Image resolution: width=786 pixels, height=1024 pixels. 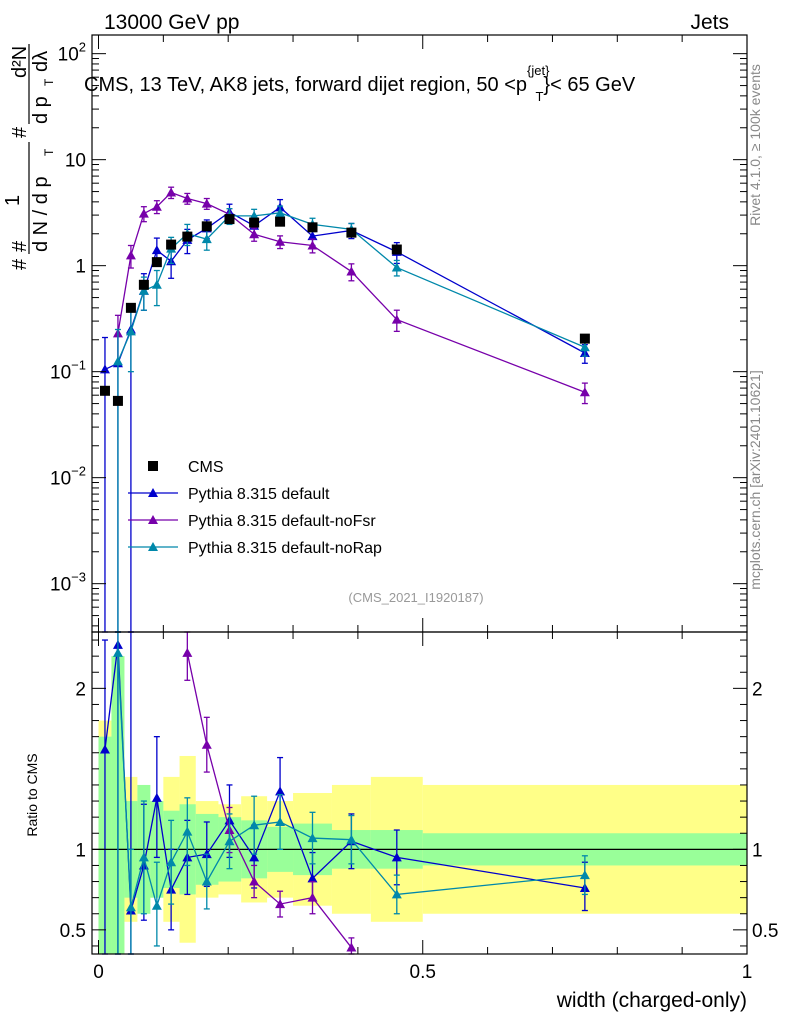 I want to click on series-1-line, so click(x=351, y=292).